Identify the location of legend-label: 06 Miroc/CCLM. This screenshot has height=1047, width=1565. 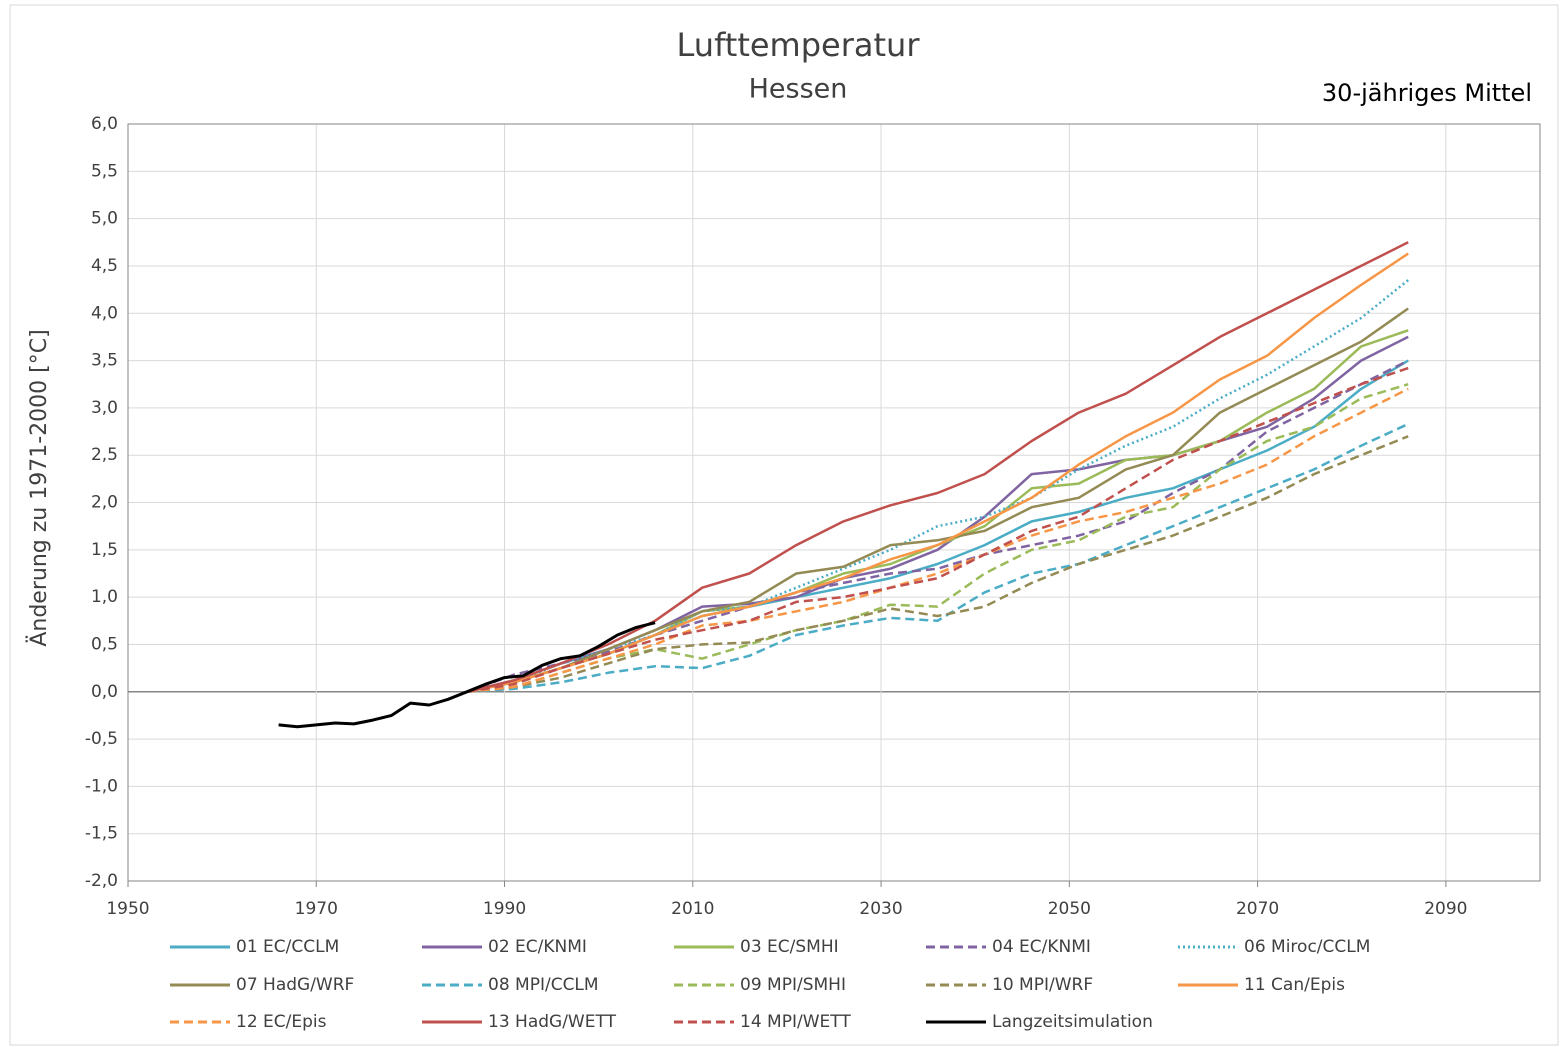
(1307, 947).